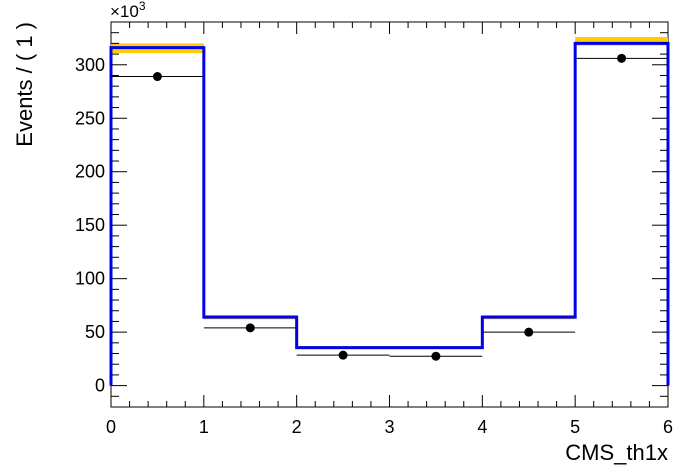  Describe the element at coordinates (90, 279) in the screenshot. I see `y-tick-label: 100` at that location.